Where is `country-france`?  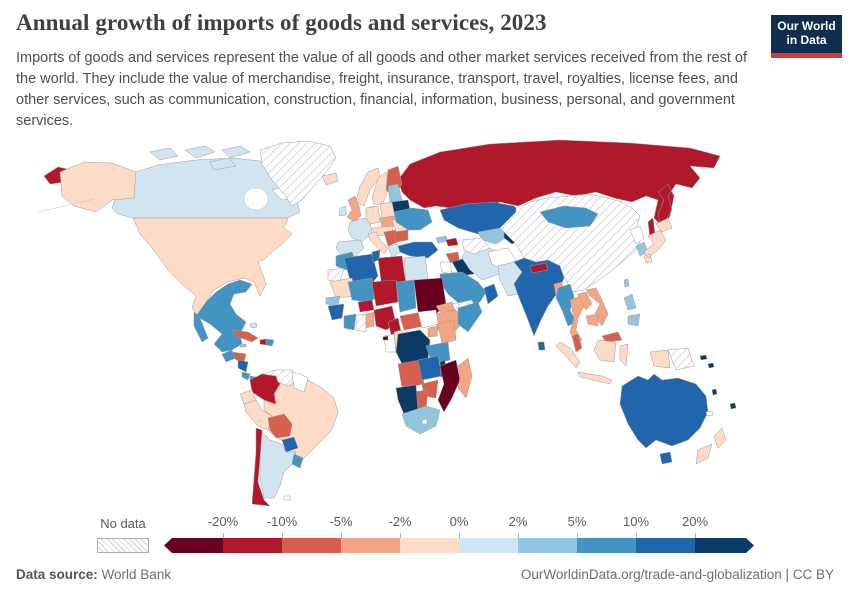
country-france is located at coordinates (360, 230).